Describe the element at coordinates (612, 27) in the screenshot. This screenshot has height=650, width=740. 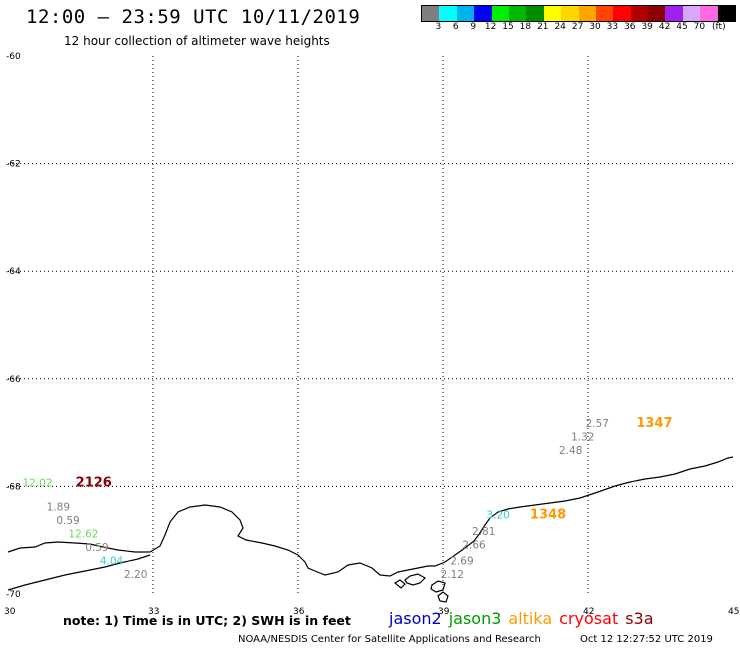
I see `colorbar-label: 33` at that location.